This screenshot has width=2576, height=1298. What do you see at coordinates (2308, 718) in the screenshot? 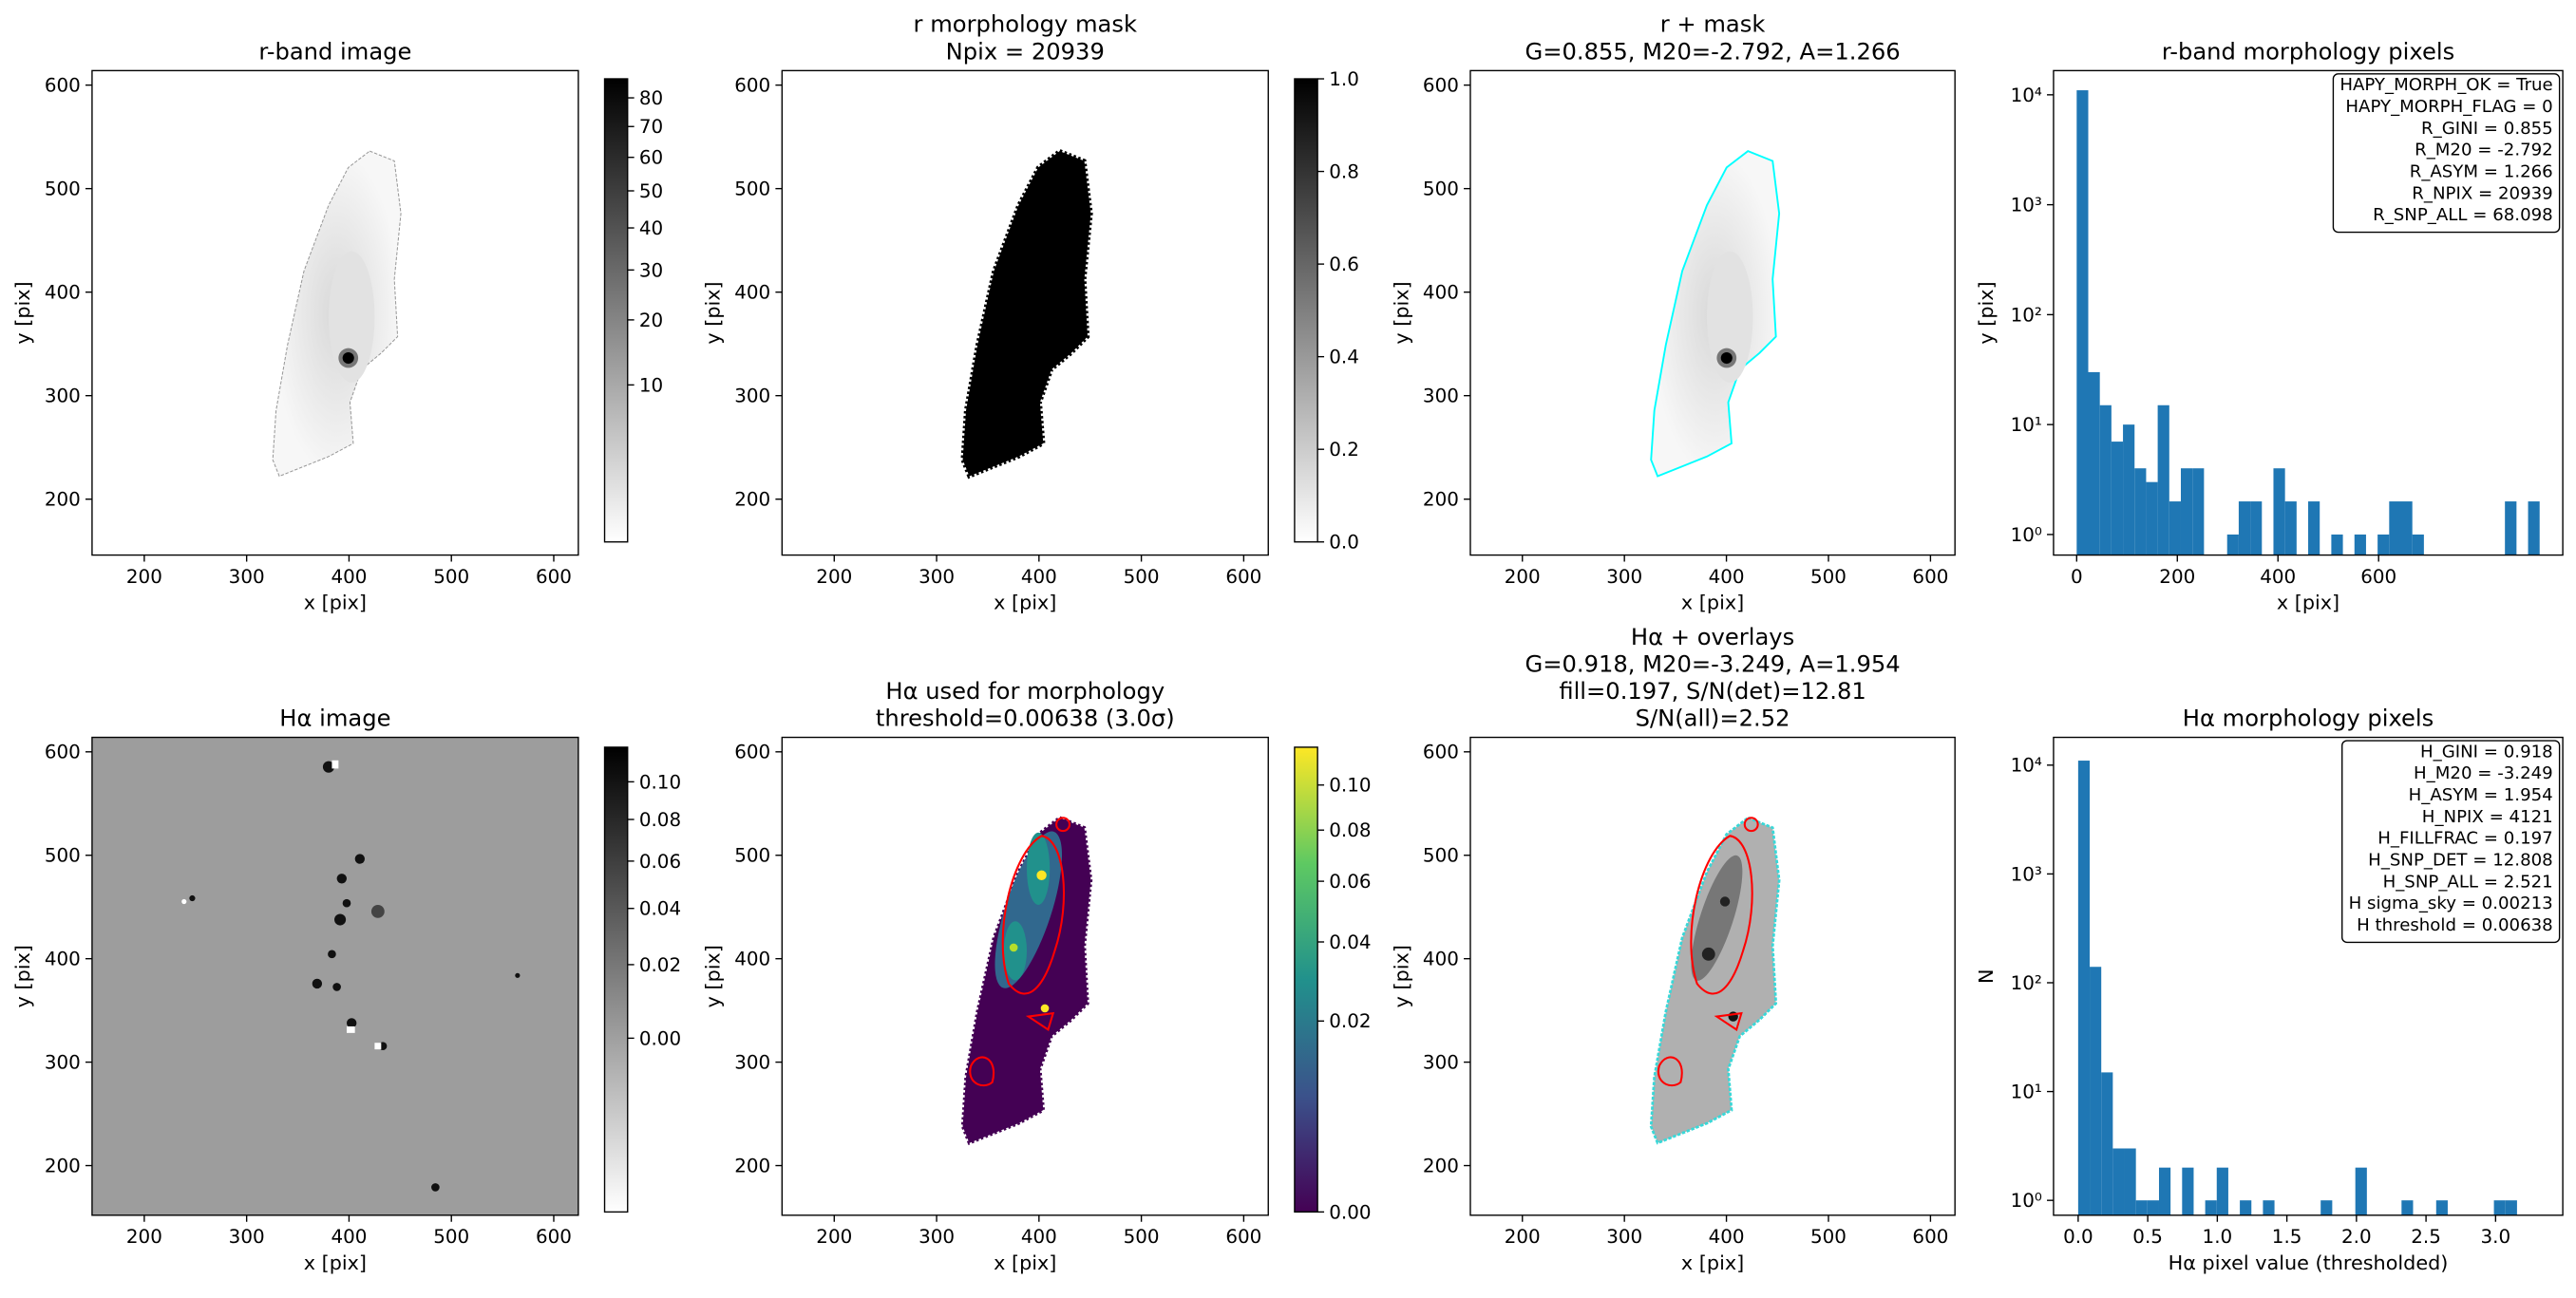
I see `panel-title: Hα morphology pixels` at bounding box center [2308, 718].